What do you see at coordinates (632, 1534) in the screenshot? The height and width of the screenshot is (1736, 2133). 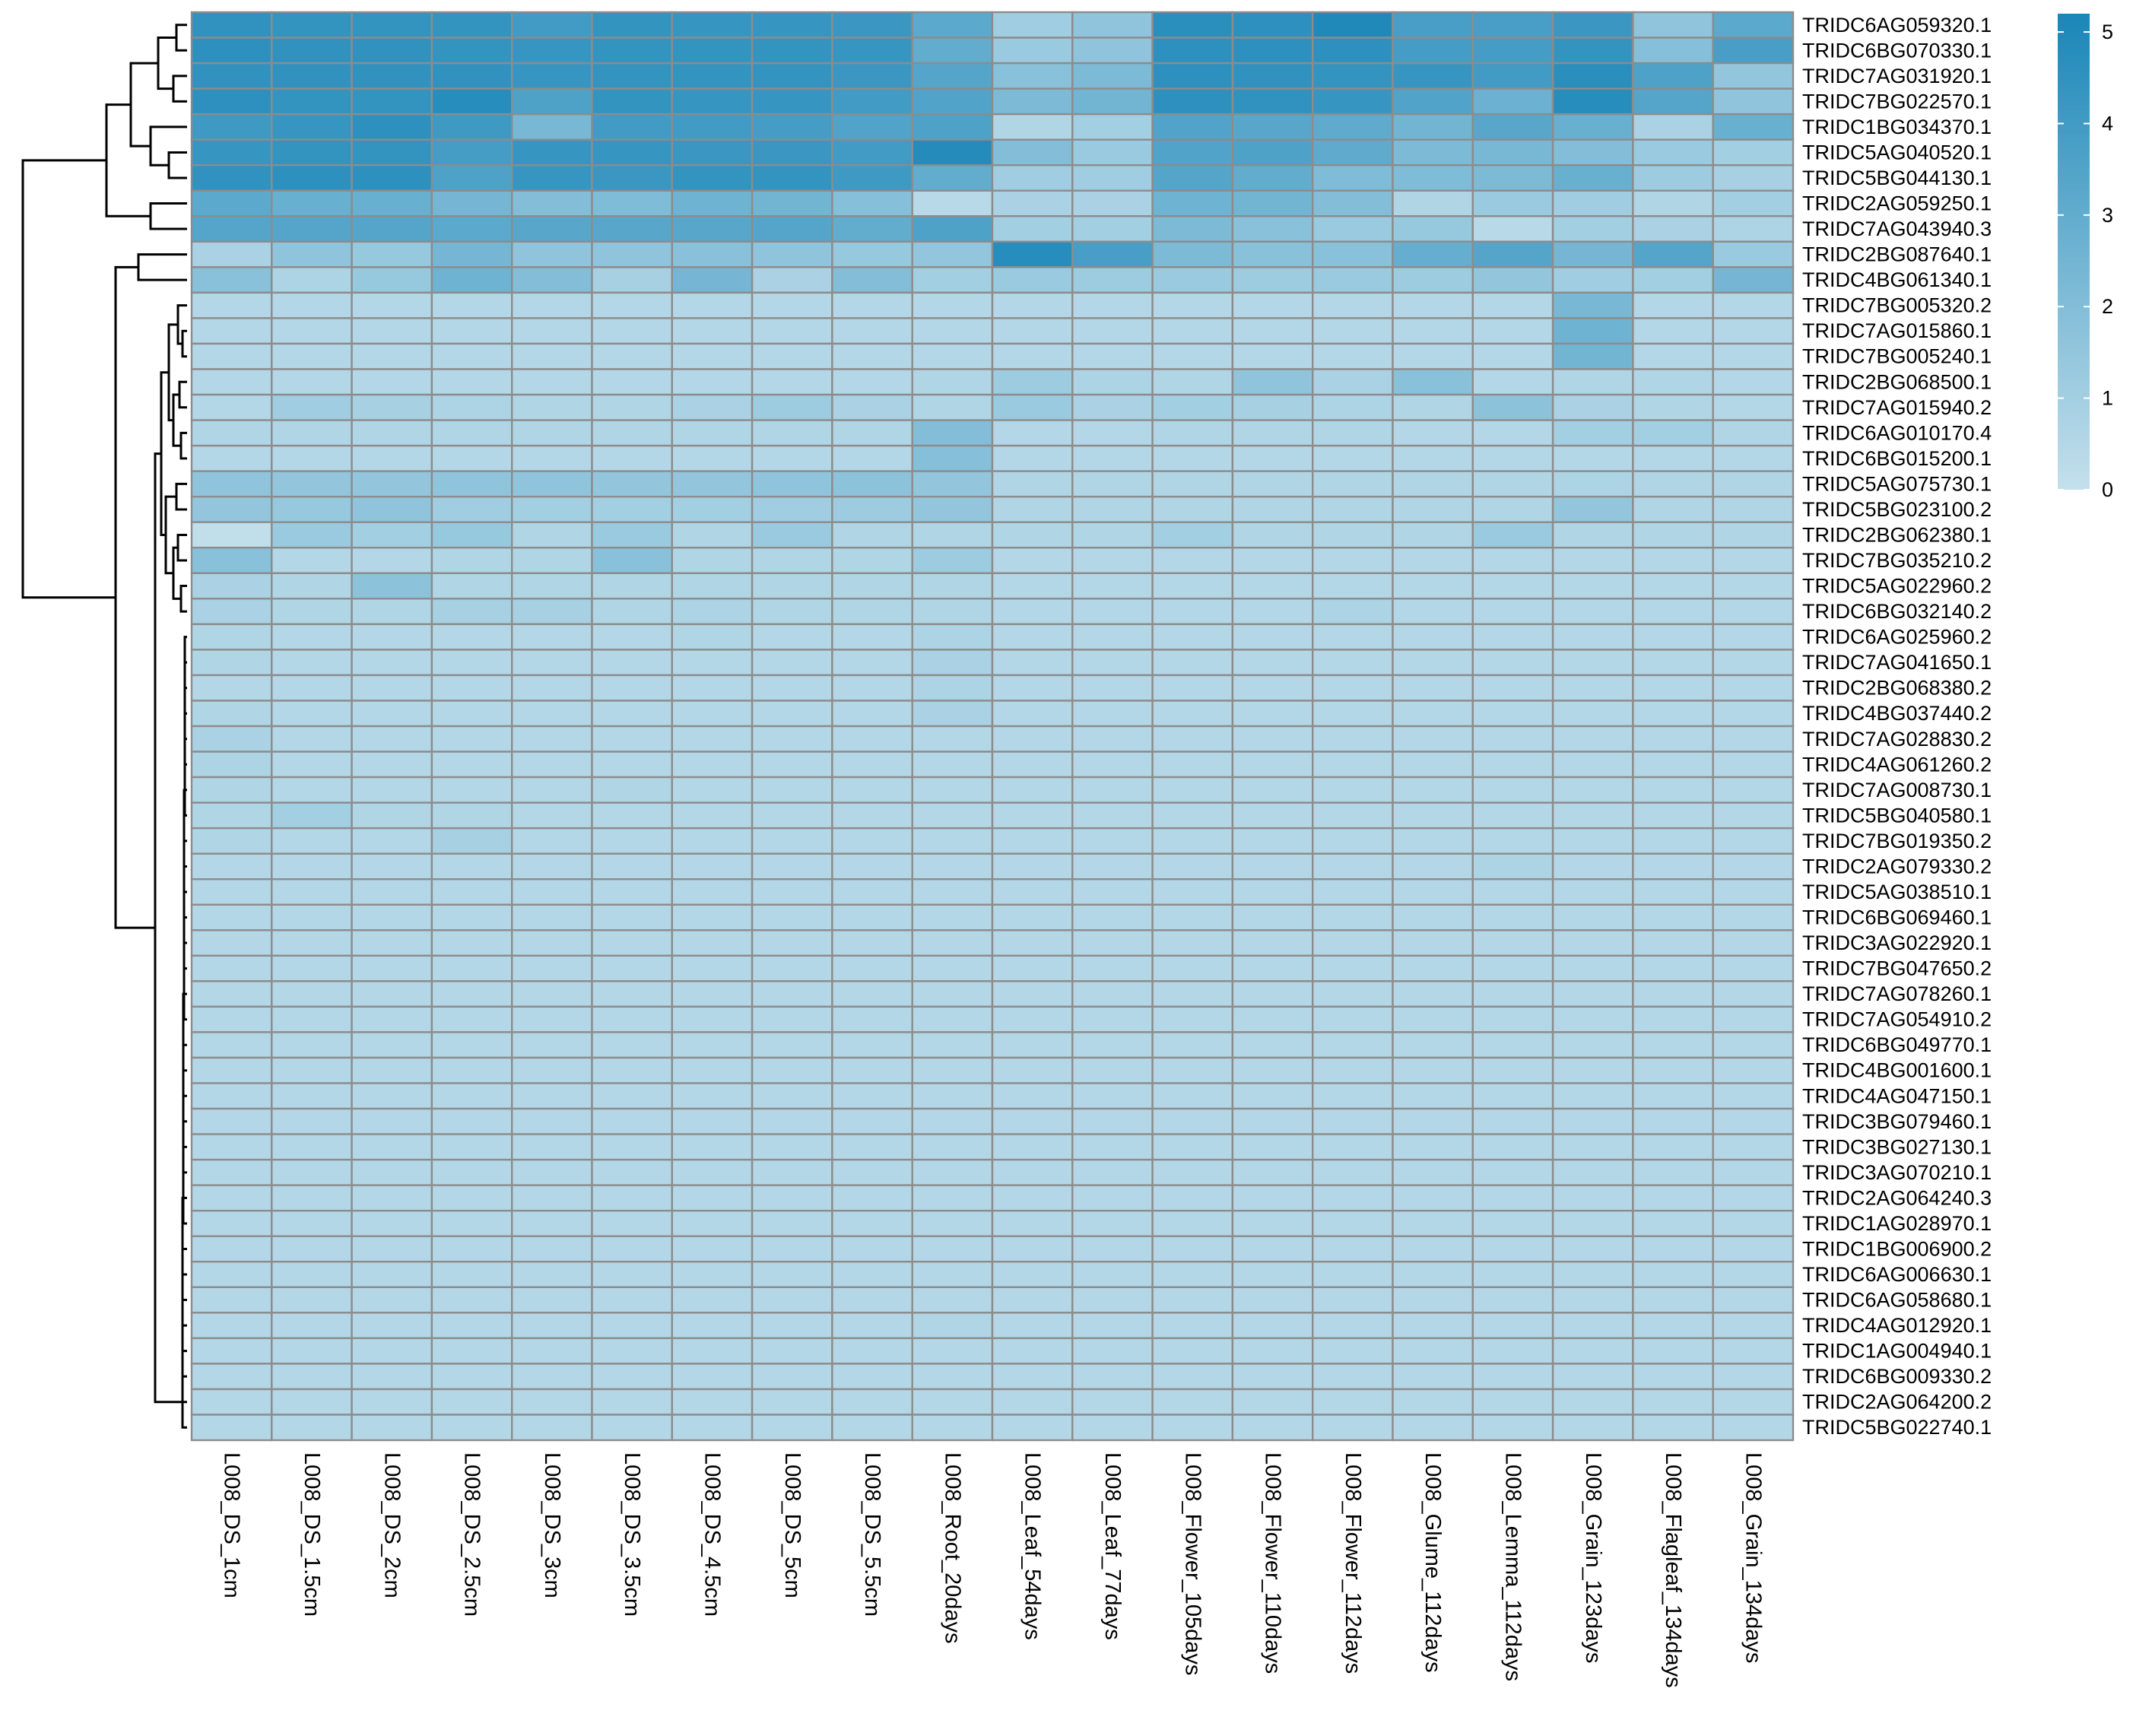 I see `column-label: L008_DS_3.5cm` at bounding box center [632, 1534].